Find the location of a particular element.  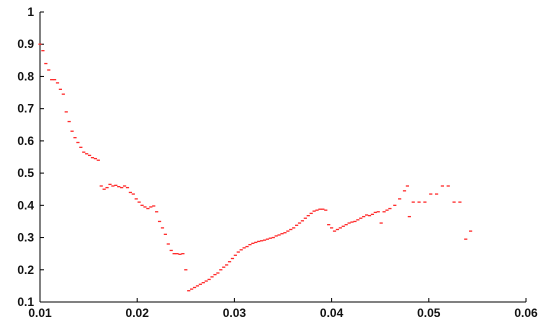

x-tick-label: 0.04 is located at coordinates (332, 313).